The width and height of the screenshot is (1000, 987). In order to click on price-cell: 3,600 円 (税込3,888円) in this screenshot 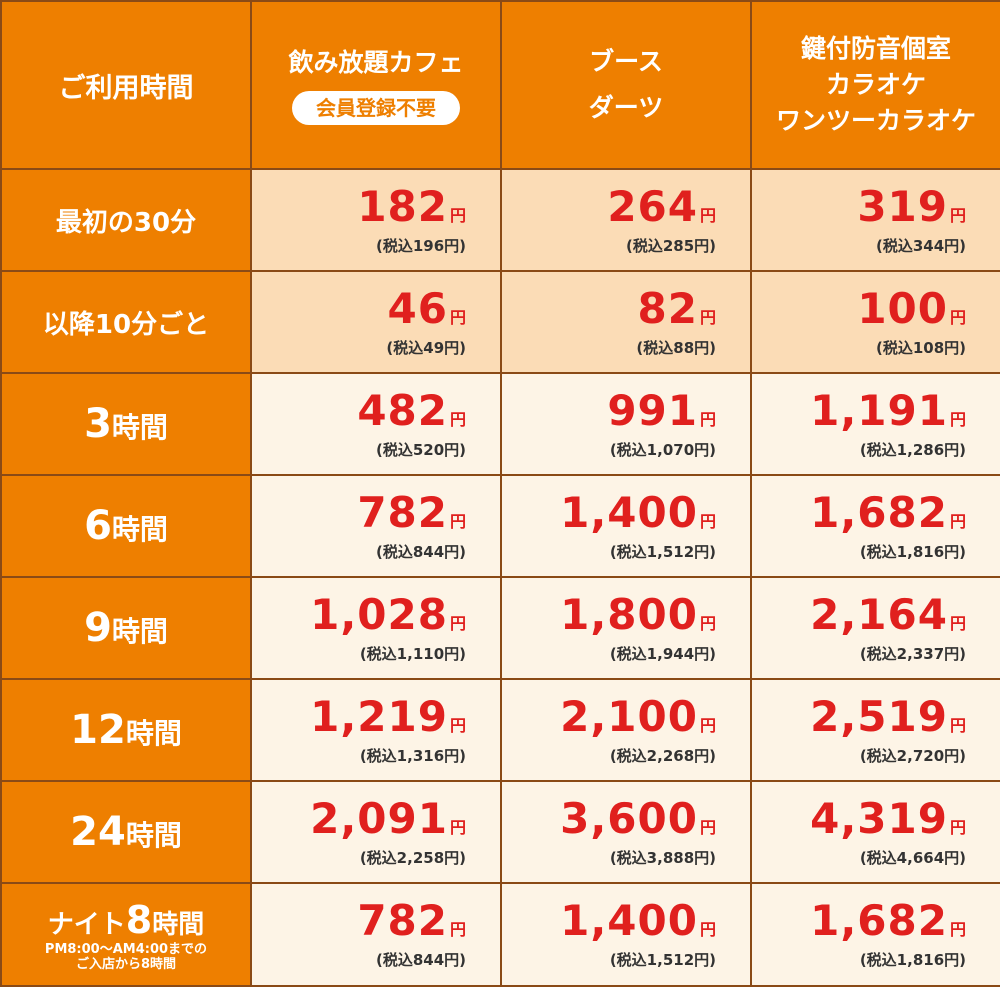, I will do `click(626, 832)`.